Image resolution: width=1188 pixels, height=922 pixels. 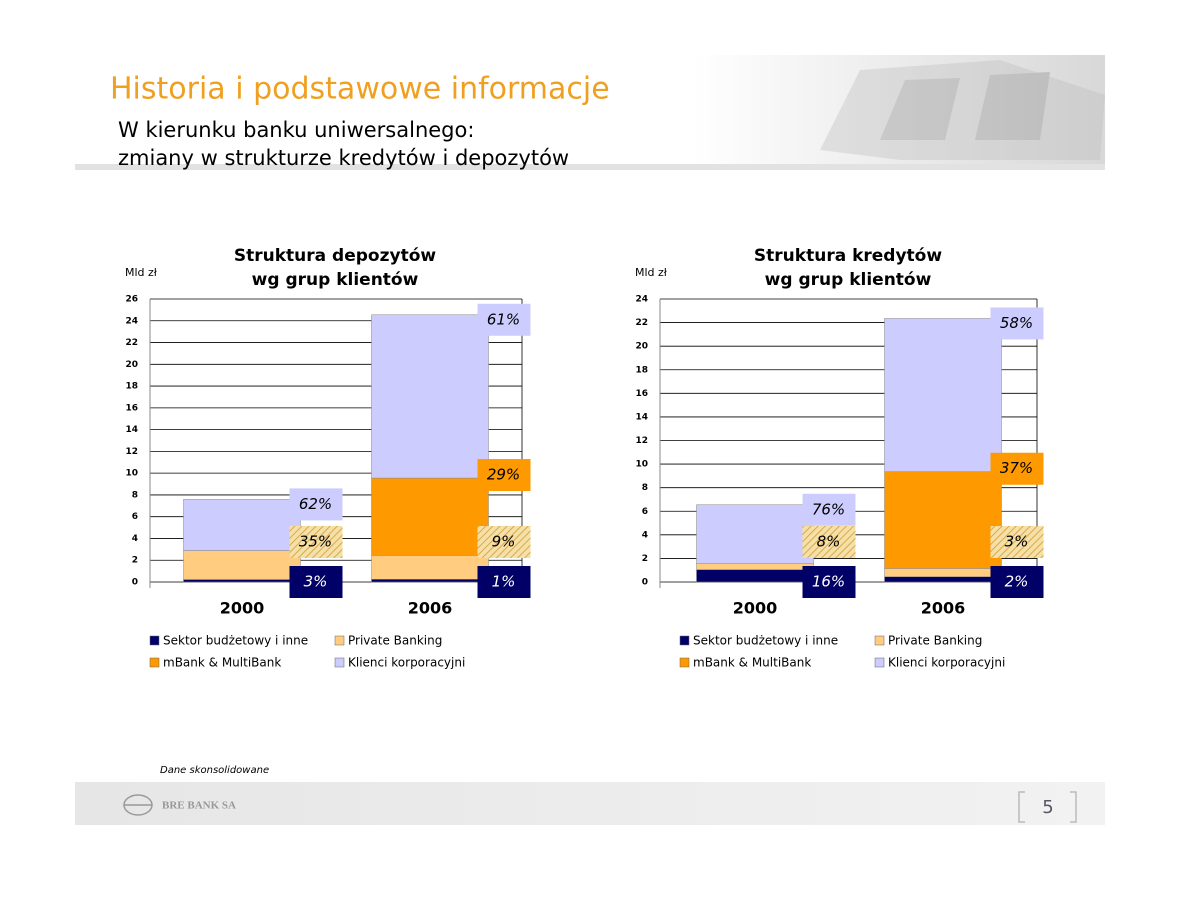 I want to click on share-label: 9%, so click(x=504, y=542).